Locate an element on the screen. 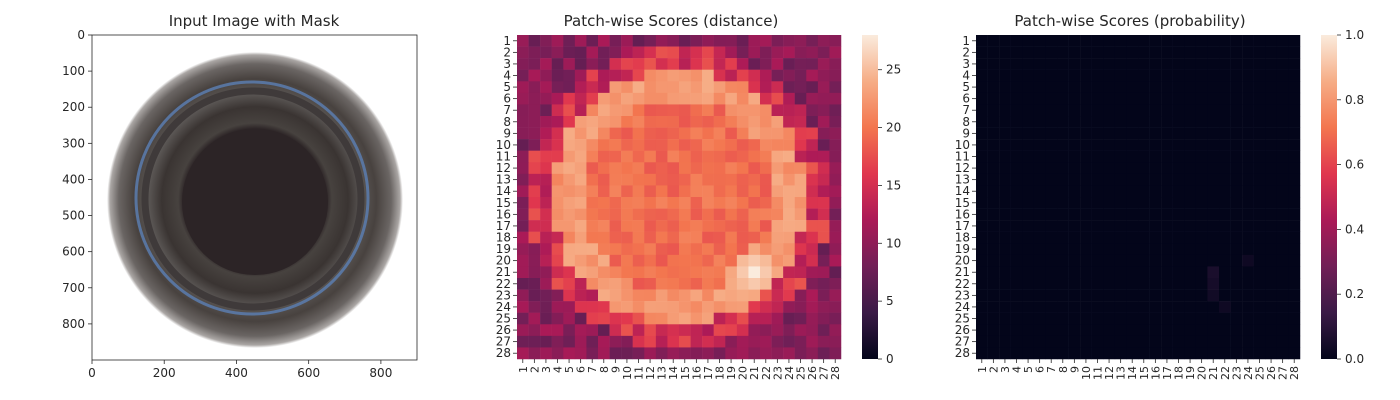  row-tick-label: 6 is located at coordinates (966, 99).